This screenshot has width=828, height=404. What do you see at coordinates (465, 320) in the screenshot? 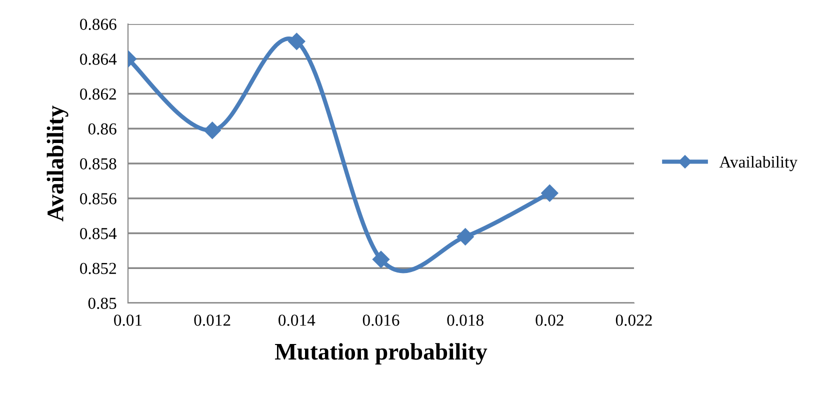
I see `x-tick-label: 0.018` at bounding box center [465, 320].